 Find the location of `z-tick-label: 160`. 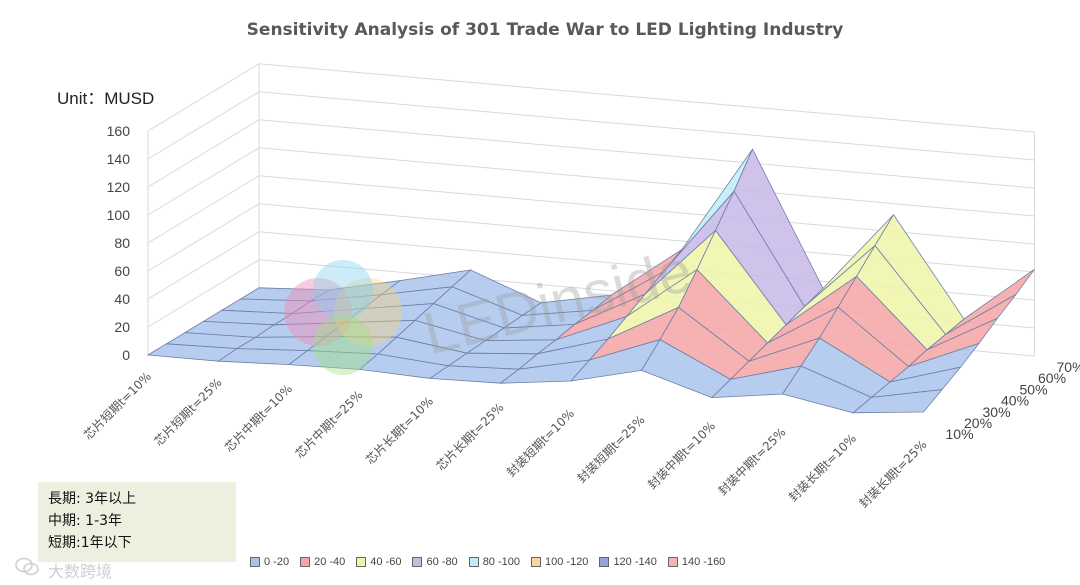

z-tick-label: 160 is located at coordinates (119, 131).